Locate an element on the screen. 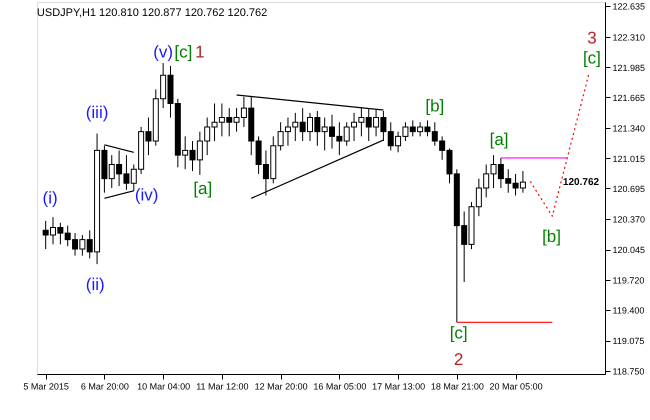 The width and height of the screenshot is (650, 420). y-tick-label: 122.635 is located at coordinates (629, 7).